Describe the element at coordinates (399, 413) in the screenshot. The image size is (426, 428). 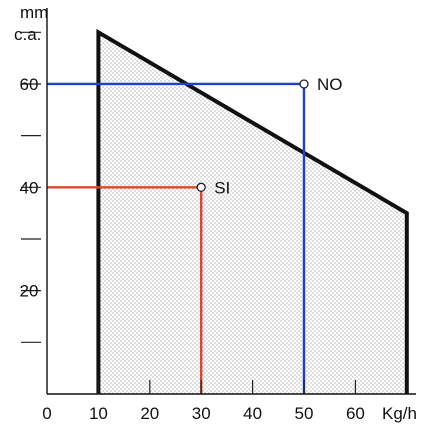
I see `x-axis-label: Kg/h` at that location.